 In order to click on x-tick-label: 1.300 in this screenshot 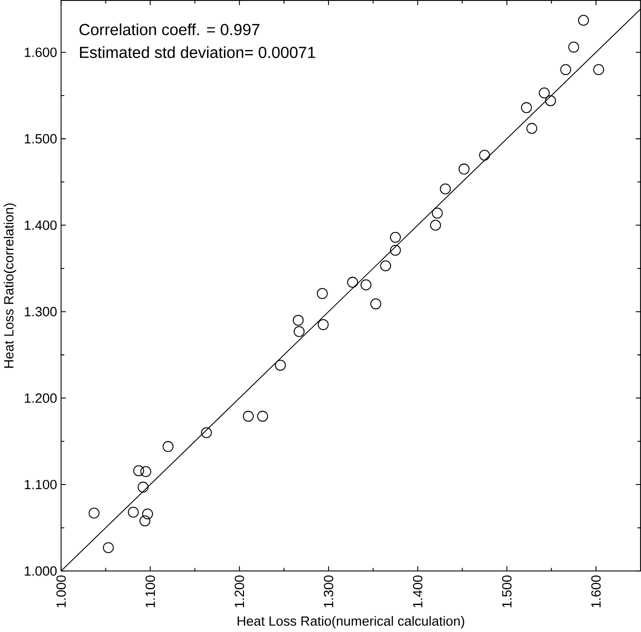, I will do `click(329, 591)`.